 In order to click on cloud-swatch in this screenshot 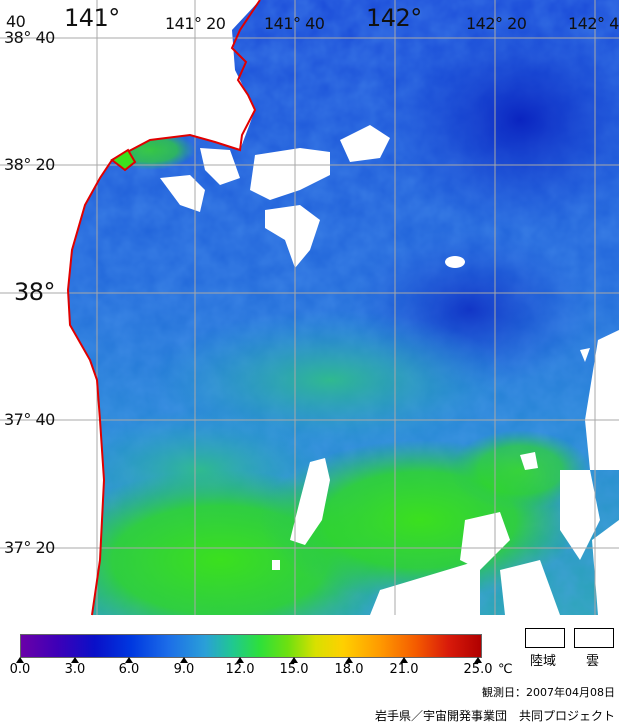, I will do `click(594, 638)`.